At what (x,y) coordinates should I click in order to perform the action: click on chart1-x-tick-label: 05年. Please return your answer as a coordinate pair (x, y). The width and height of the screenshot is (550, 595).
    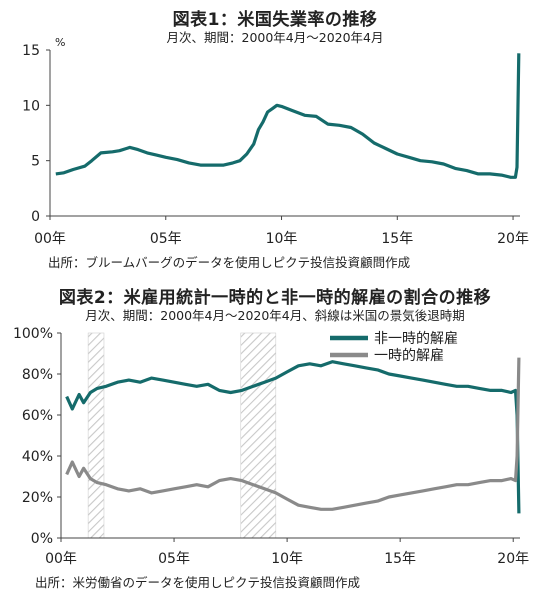
    Looking at the image, I should click on (166, 239).